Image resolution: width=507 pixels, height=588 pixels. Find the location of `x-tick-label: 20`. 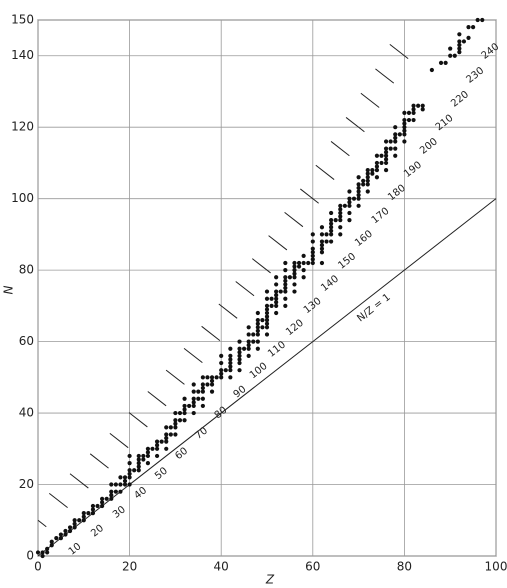

x-tick-label: 20 is located at coordinates (129, 567).